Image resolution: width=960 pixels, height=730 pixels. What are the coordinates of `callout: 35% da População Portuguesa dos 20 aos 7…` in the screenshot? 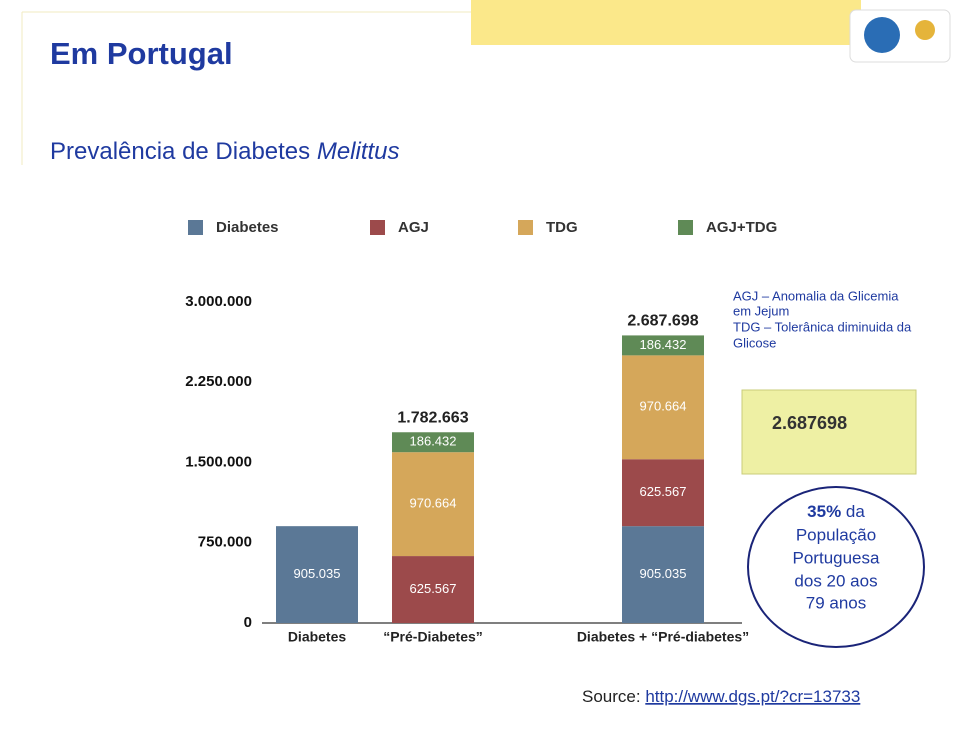 It's located at (836, 557).